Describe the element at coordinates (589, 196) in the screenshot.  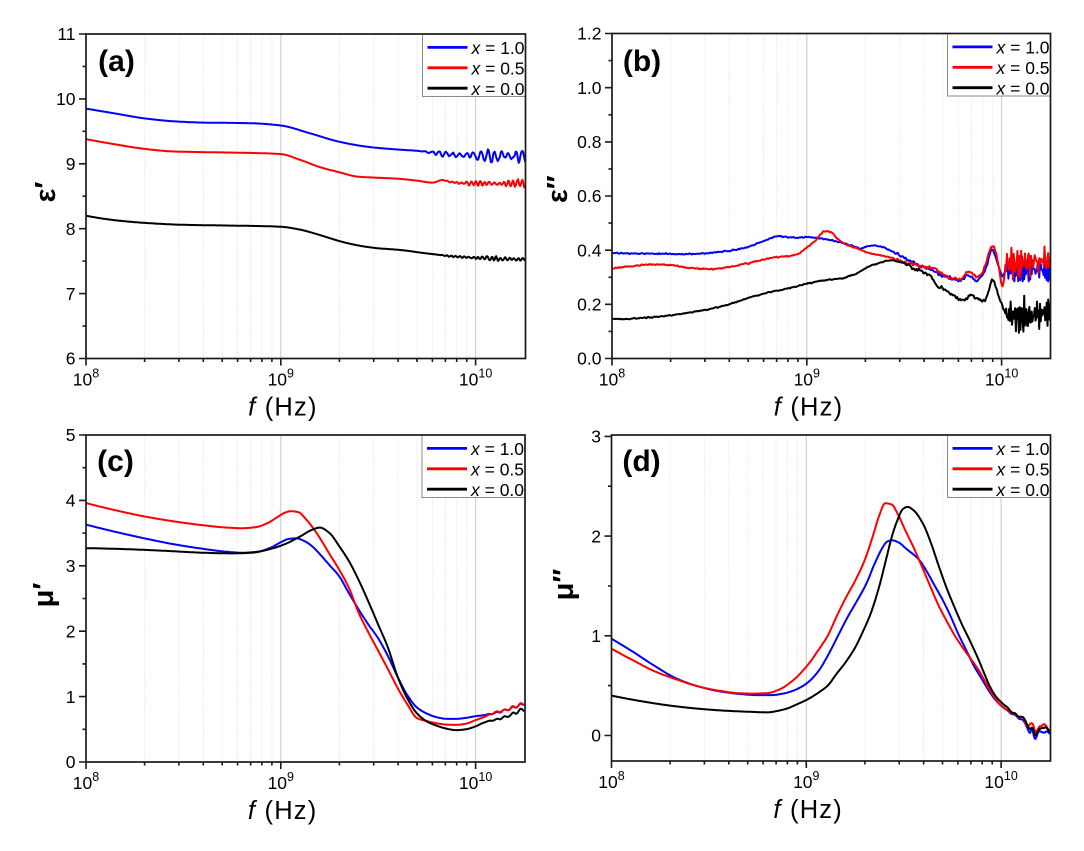
I see `svg-text: 0.6` at that location.